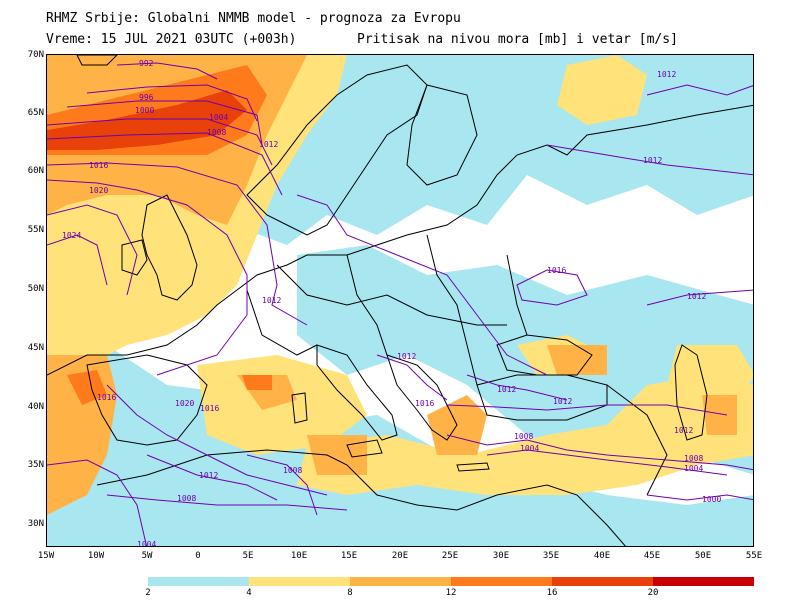  What do you see at coordinates (361, 497) in the screenshot?
I see `coastline-africa` at bounding box center [361, 497].